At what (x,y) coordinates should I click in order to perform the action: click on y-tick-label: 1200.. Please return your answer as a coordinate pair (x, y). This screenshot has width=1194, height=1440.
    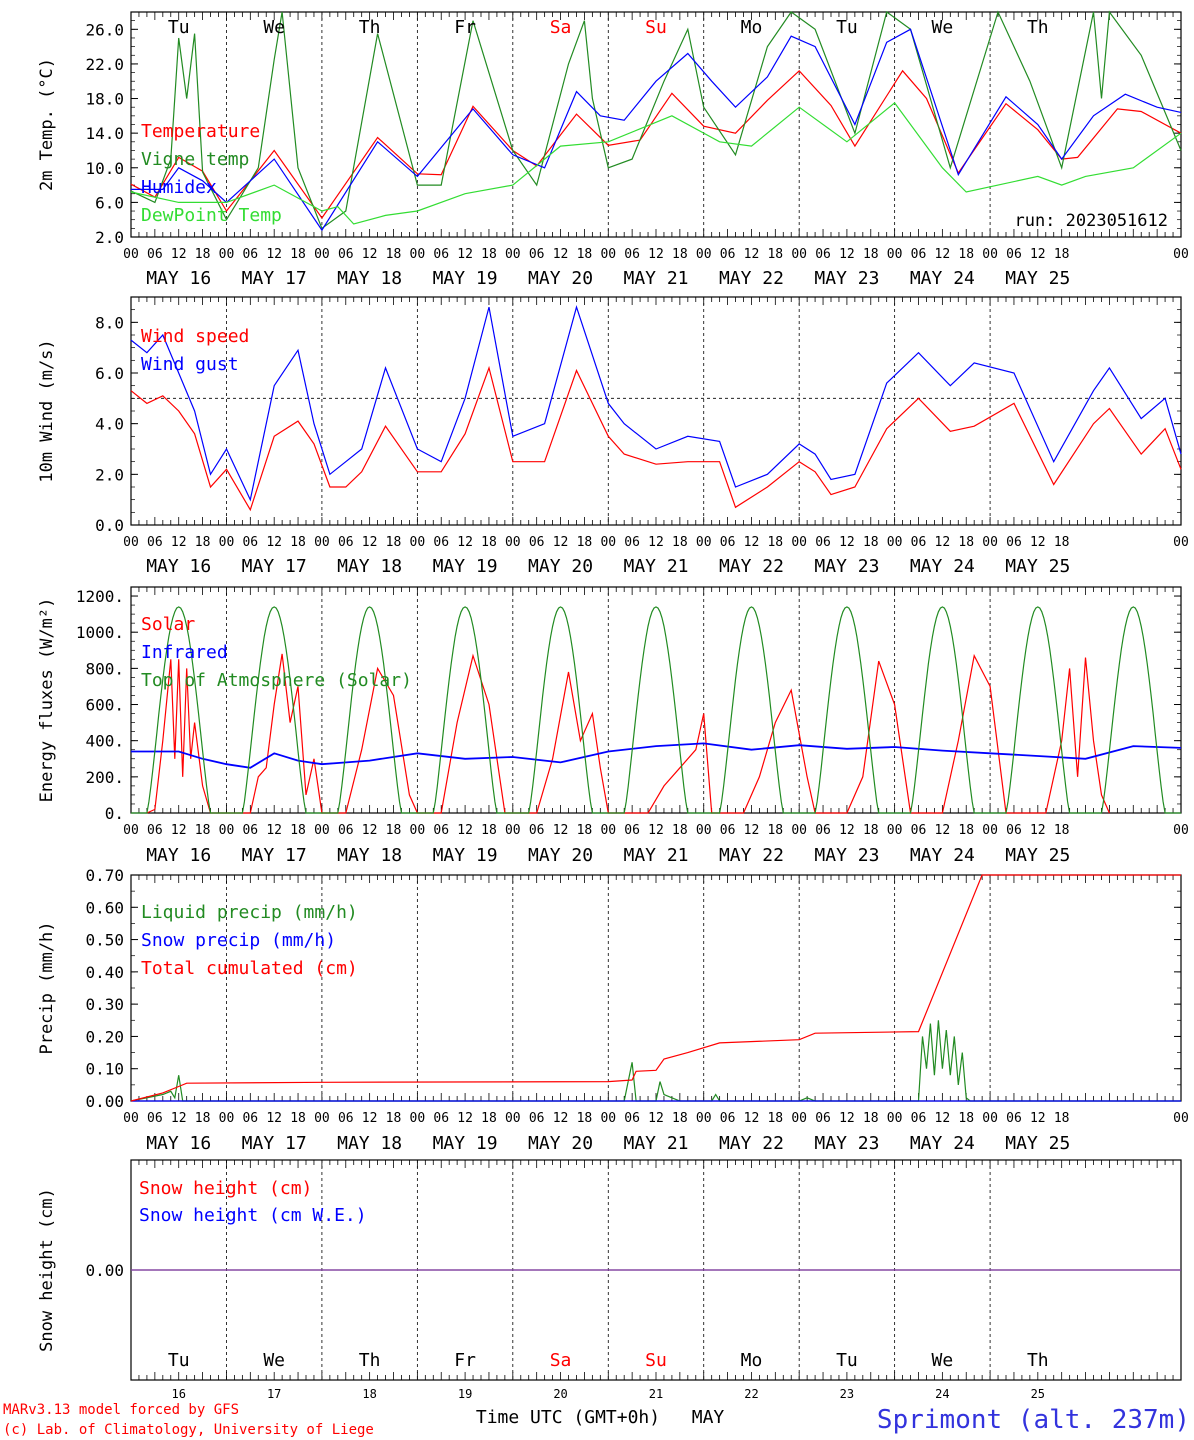
    Looking at the image, I should click on (100, 596).